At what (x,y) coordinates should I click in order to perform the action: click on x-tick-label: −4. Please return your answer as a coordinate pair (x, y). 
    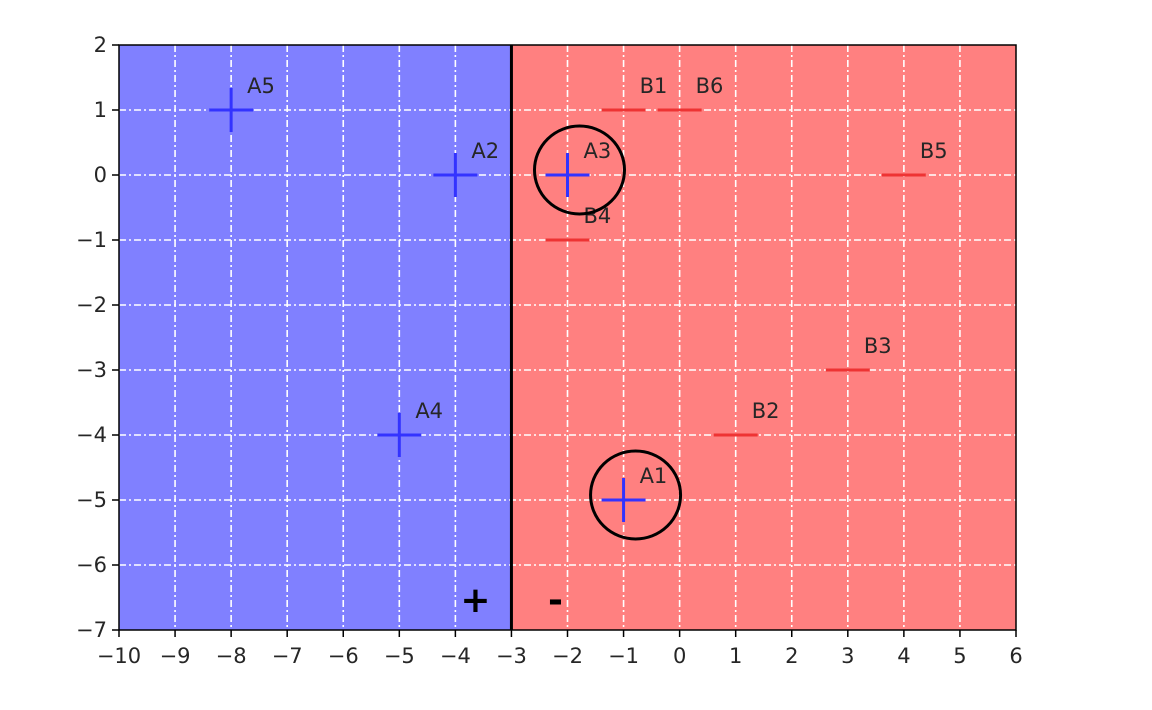
    Looking at the image, I should click on (455, 656).